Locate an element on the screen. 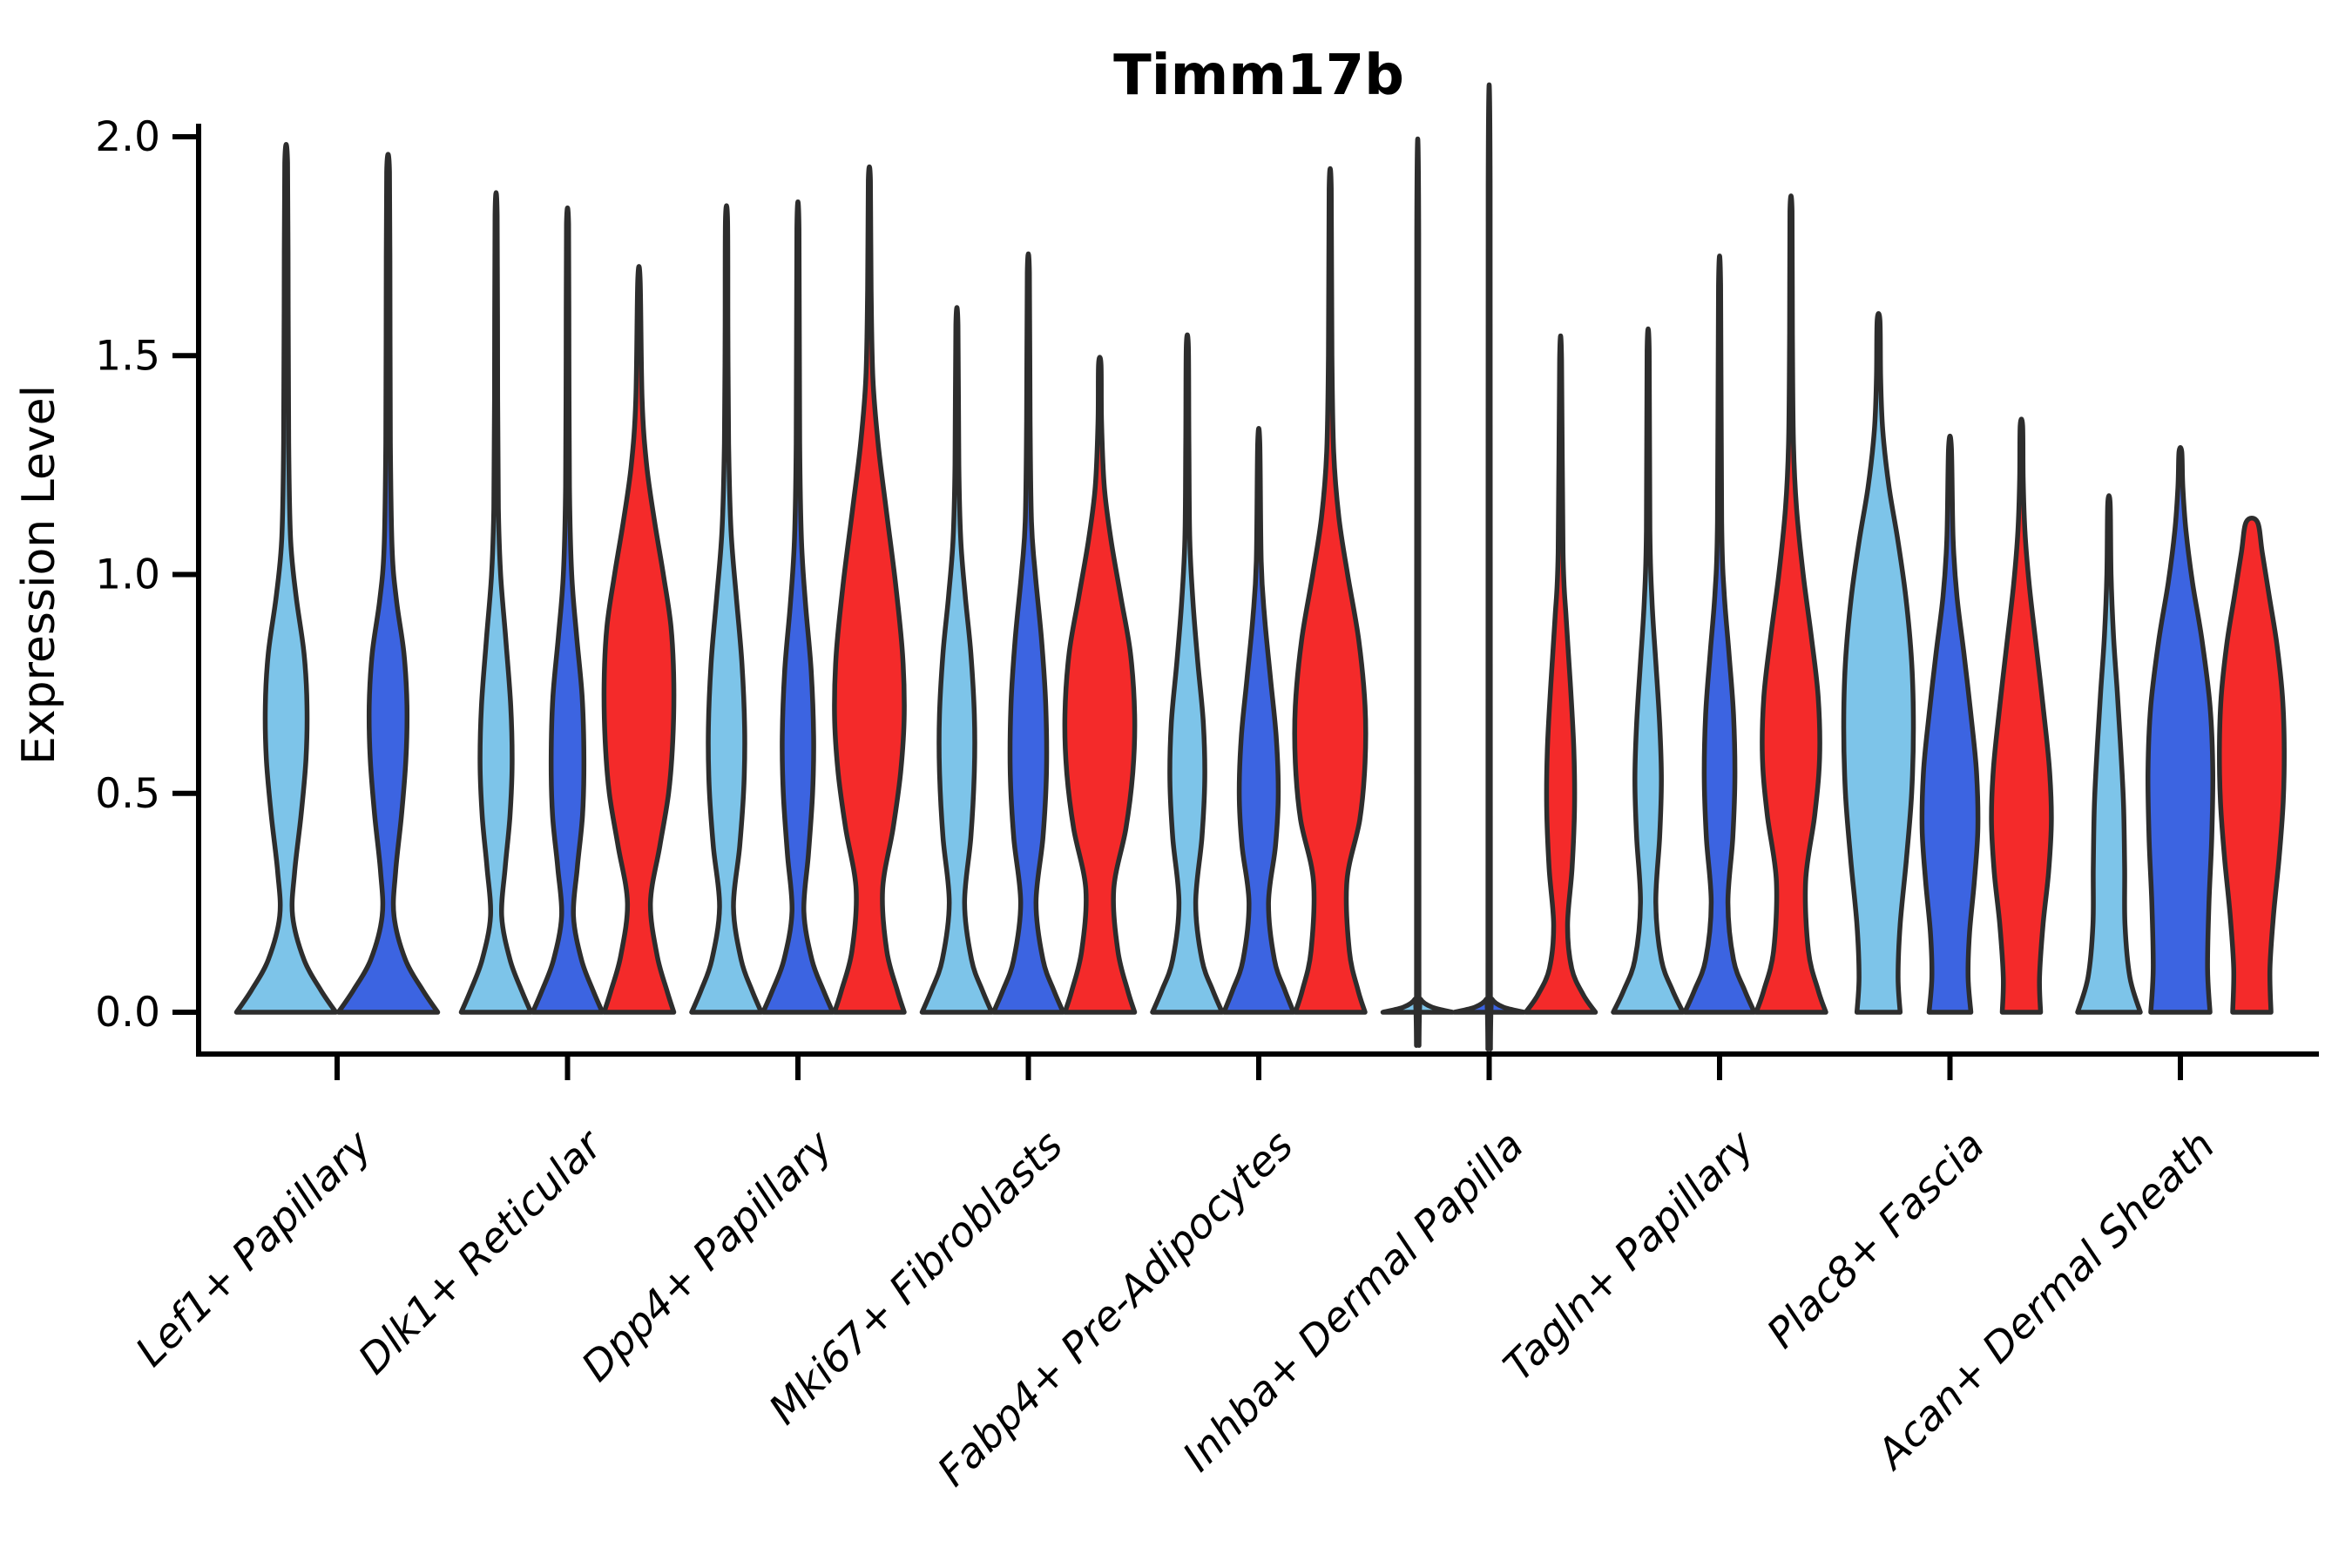 The image size is (2352, 1568). chart-title: Timm17b is located at coordinates (1258, 76).